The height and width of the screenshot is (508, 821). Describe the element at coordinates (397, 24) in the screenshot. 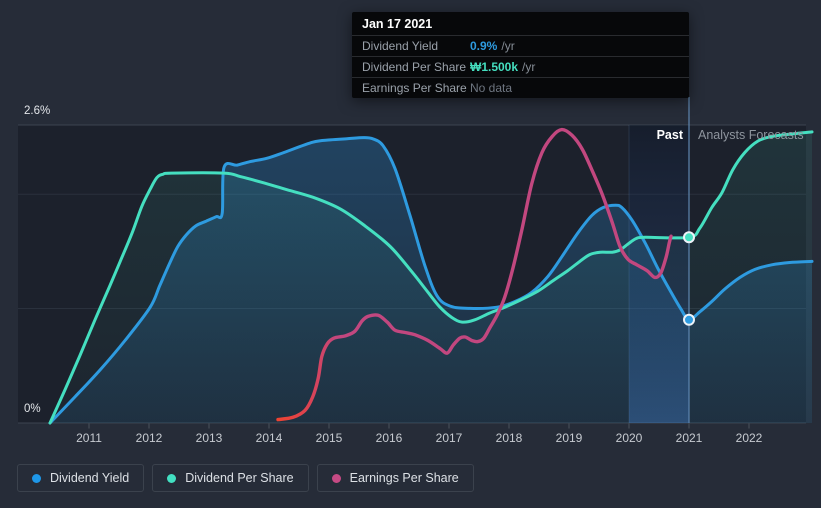

I see `tooltip-date: Jan 17 2021` at that location.